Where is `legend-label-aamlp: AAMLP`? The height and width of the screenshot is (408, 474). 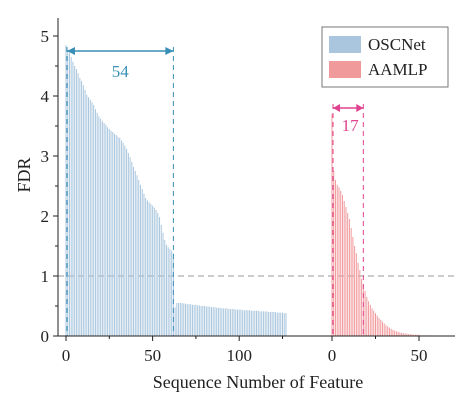
legend-label-aamlp: AAMLP is located at coordinates (398, 69).